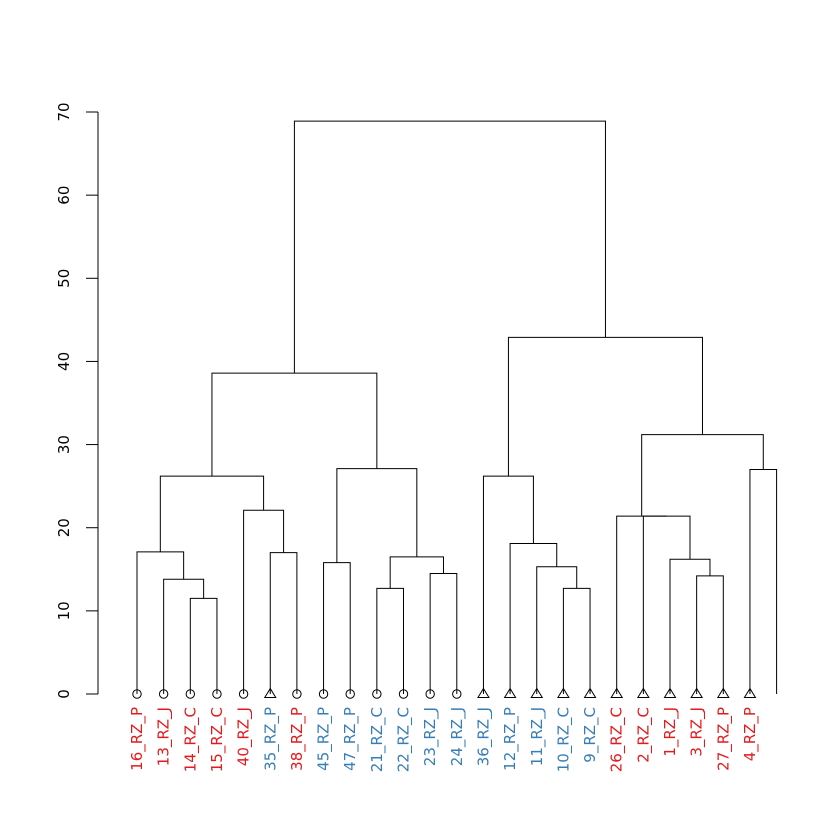 This screenshot has height=840, width=840. Describe the element at coordinates (164, 736) in the screenshot. I see `leaf-label: 13_RZ_J` at that location.